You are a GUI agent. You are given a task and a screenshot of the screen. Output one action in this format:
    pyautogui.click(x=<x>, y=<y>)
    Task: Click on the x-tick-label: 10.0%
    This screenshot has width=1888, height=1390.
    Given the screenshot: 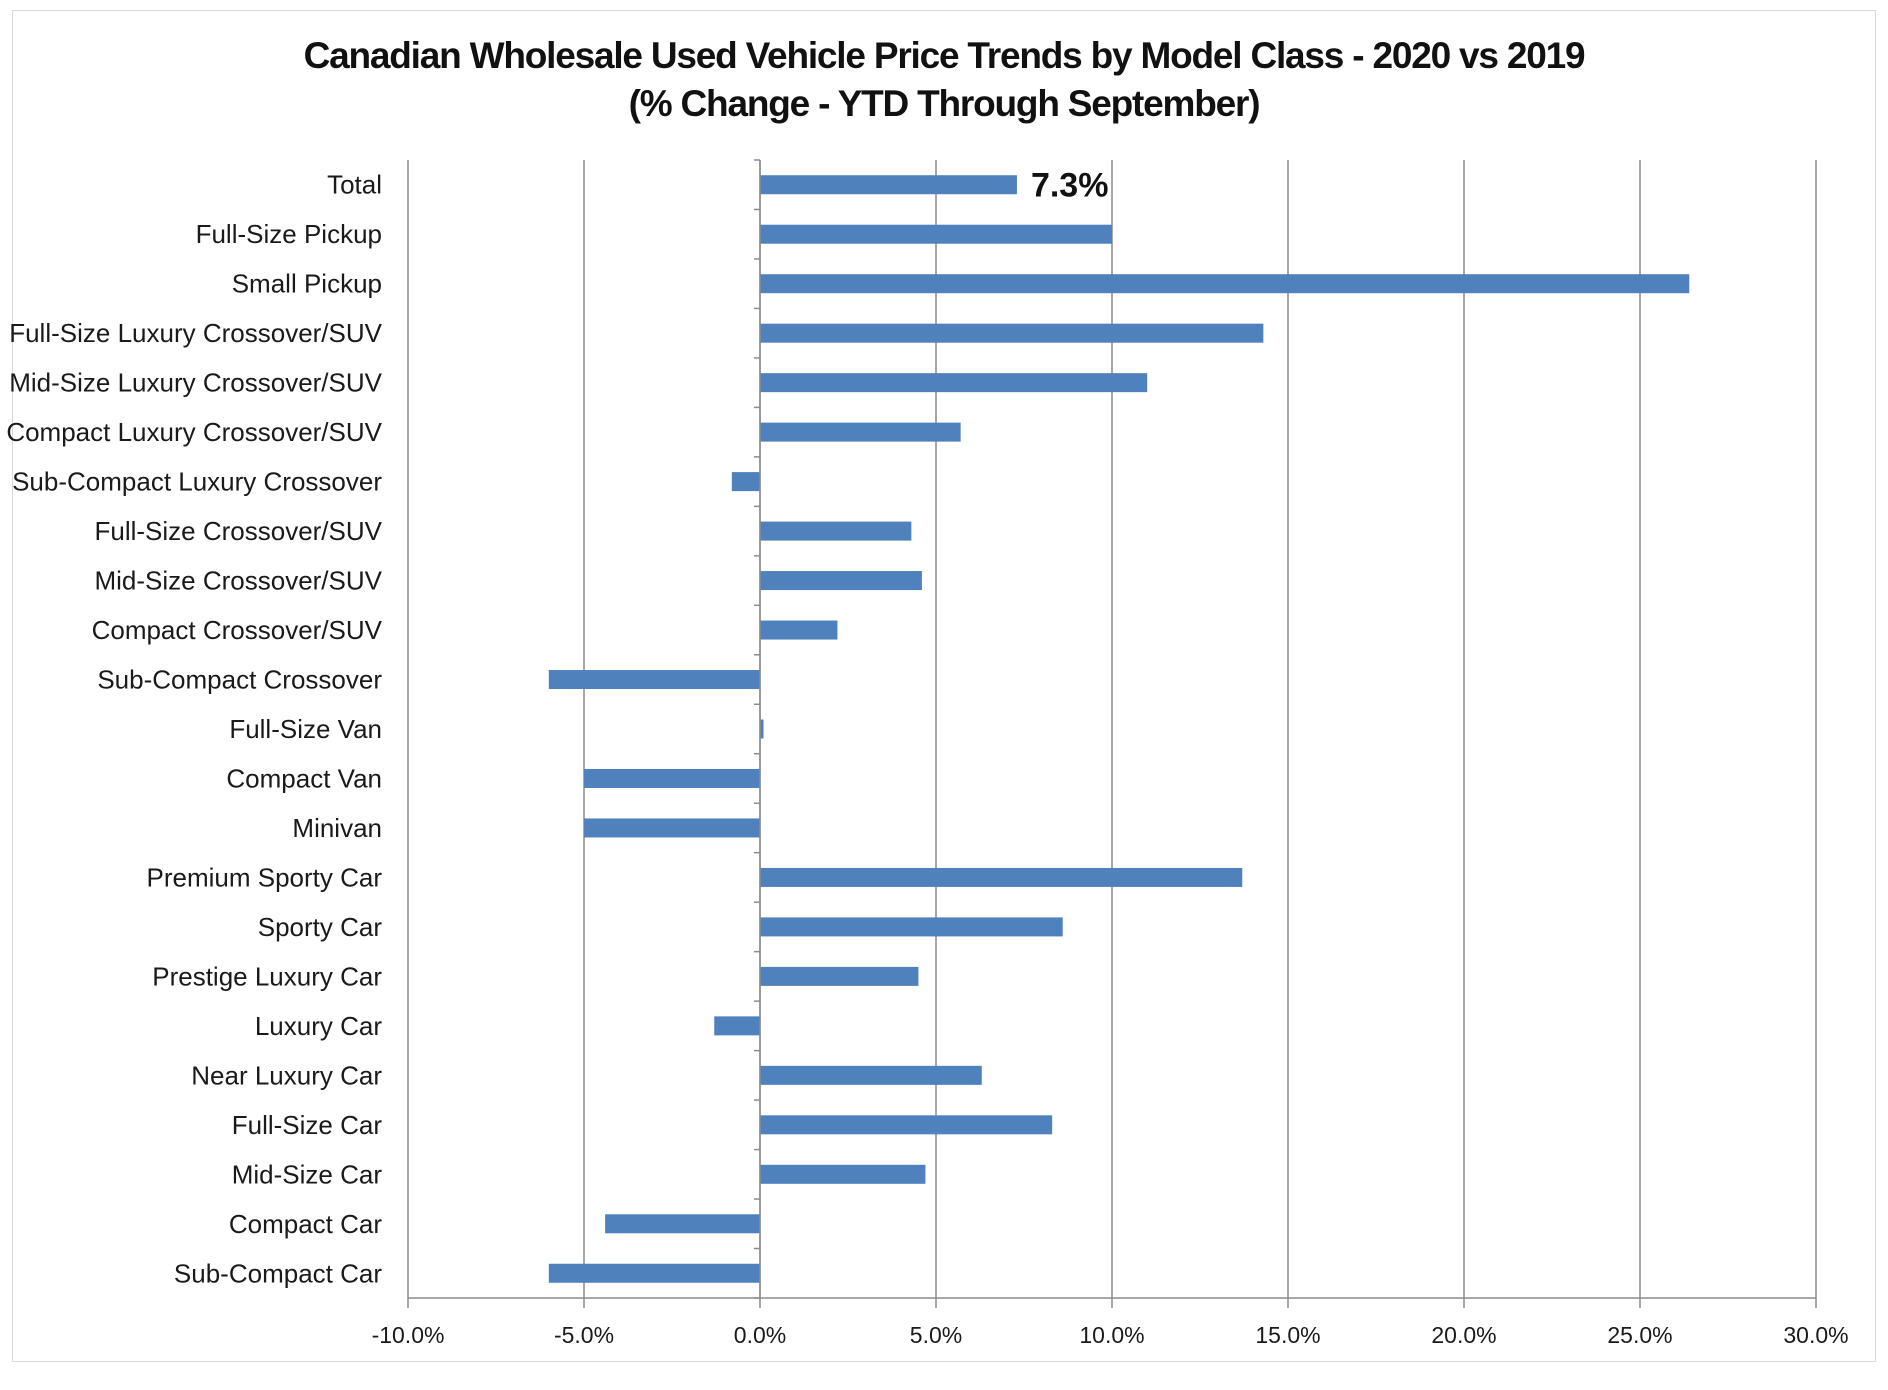 What is the action you would take?
    pyautogui.click(x=1111, y=1335)
    